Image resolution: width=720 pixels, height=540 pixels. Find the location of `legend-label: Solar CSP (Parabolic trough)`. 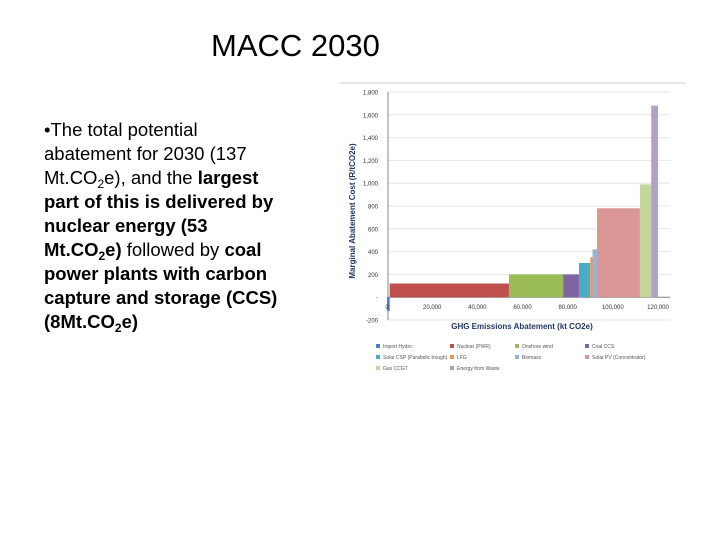

legend-label: Solar CSP (Parabolic trough) is located at coordinates (415, 358).